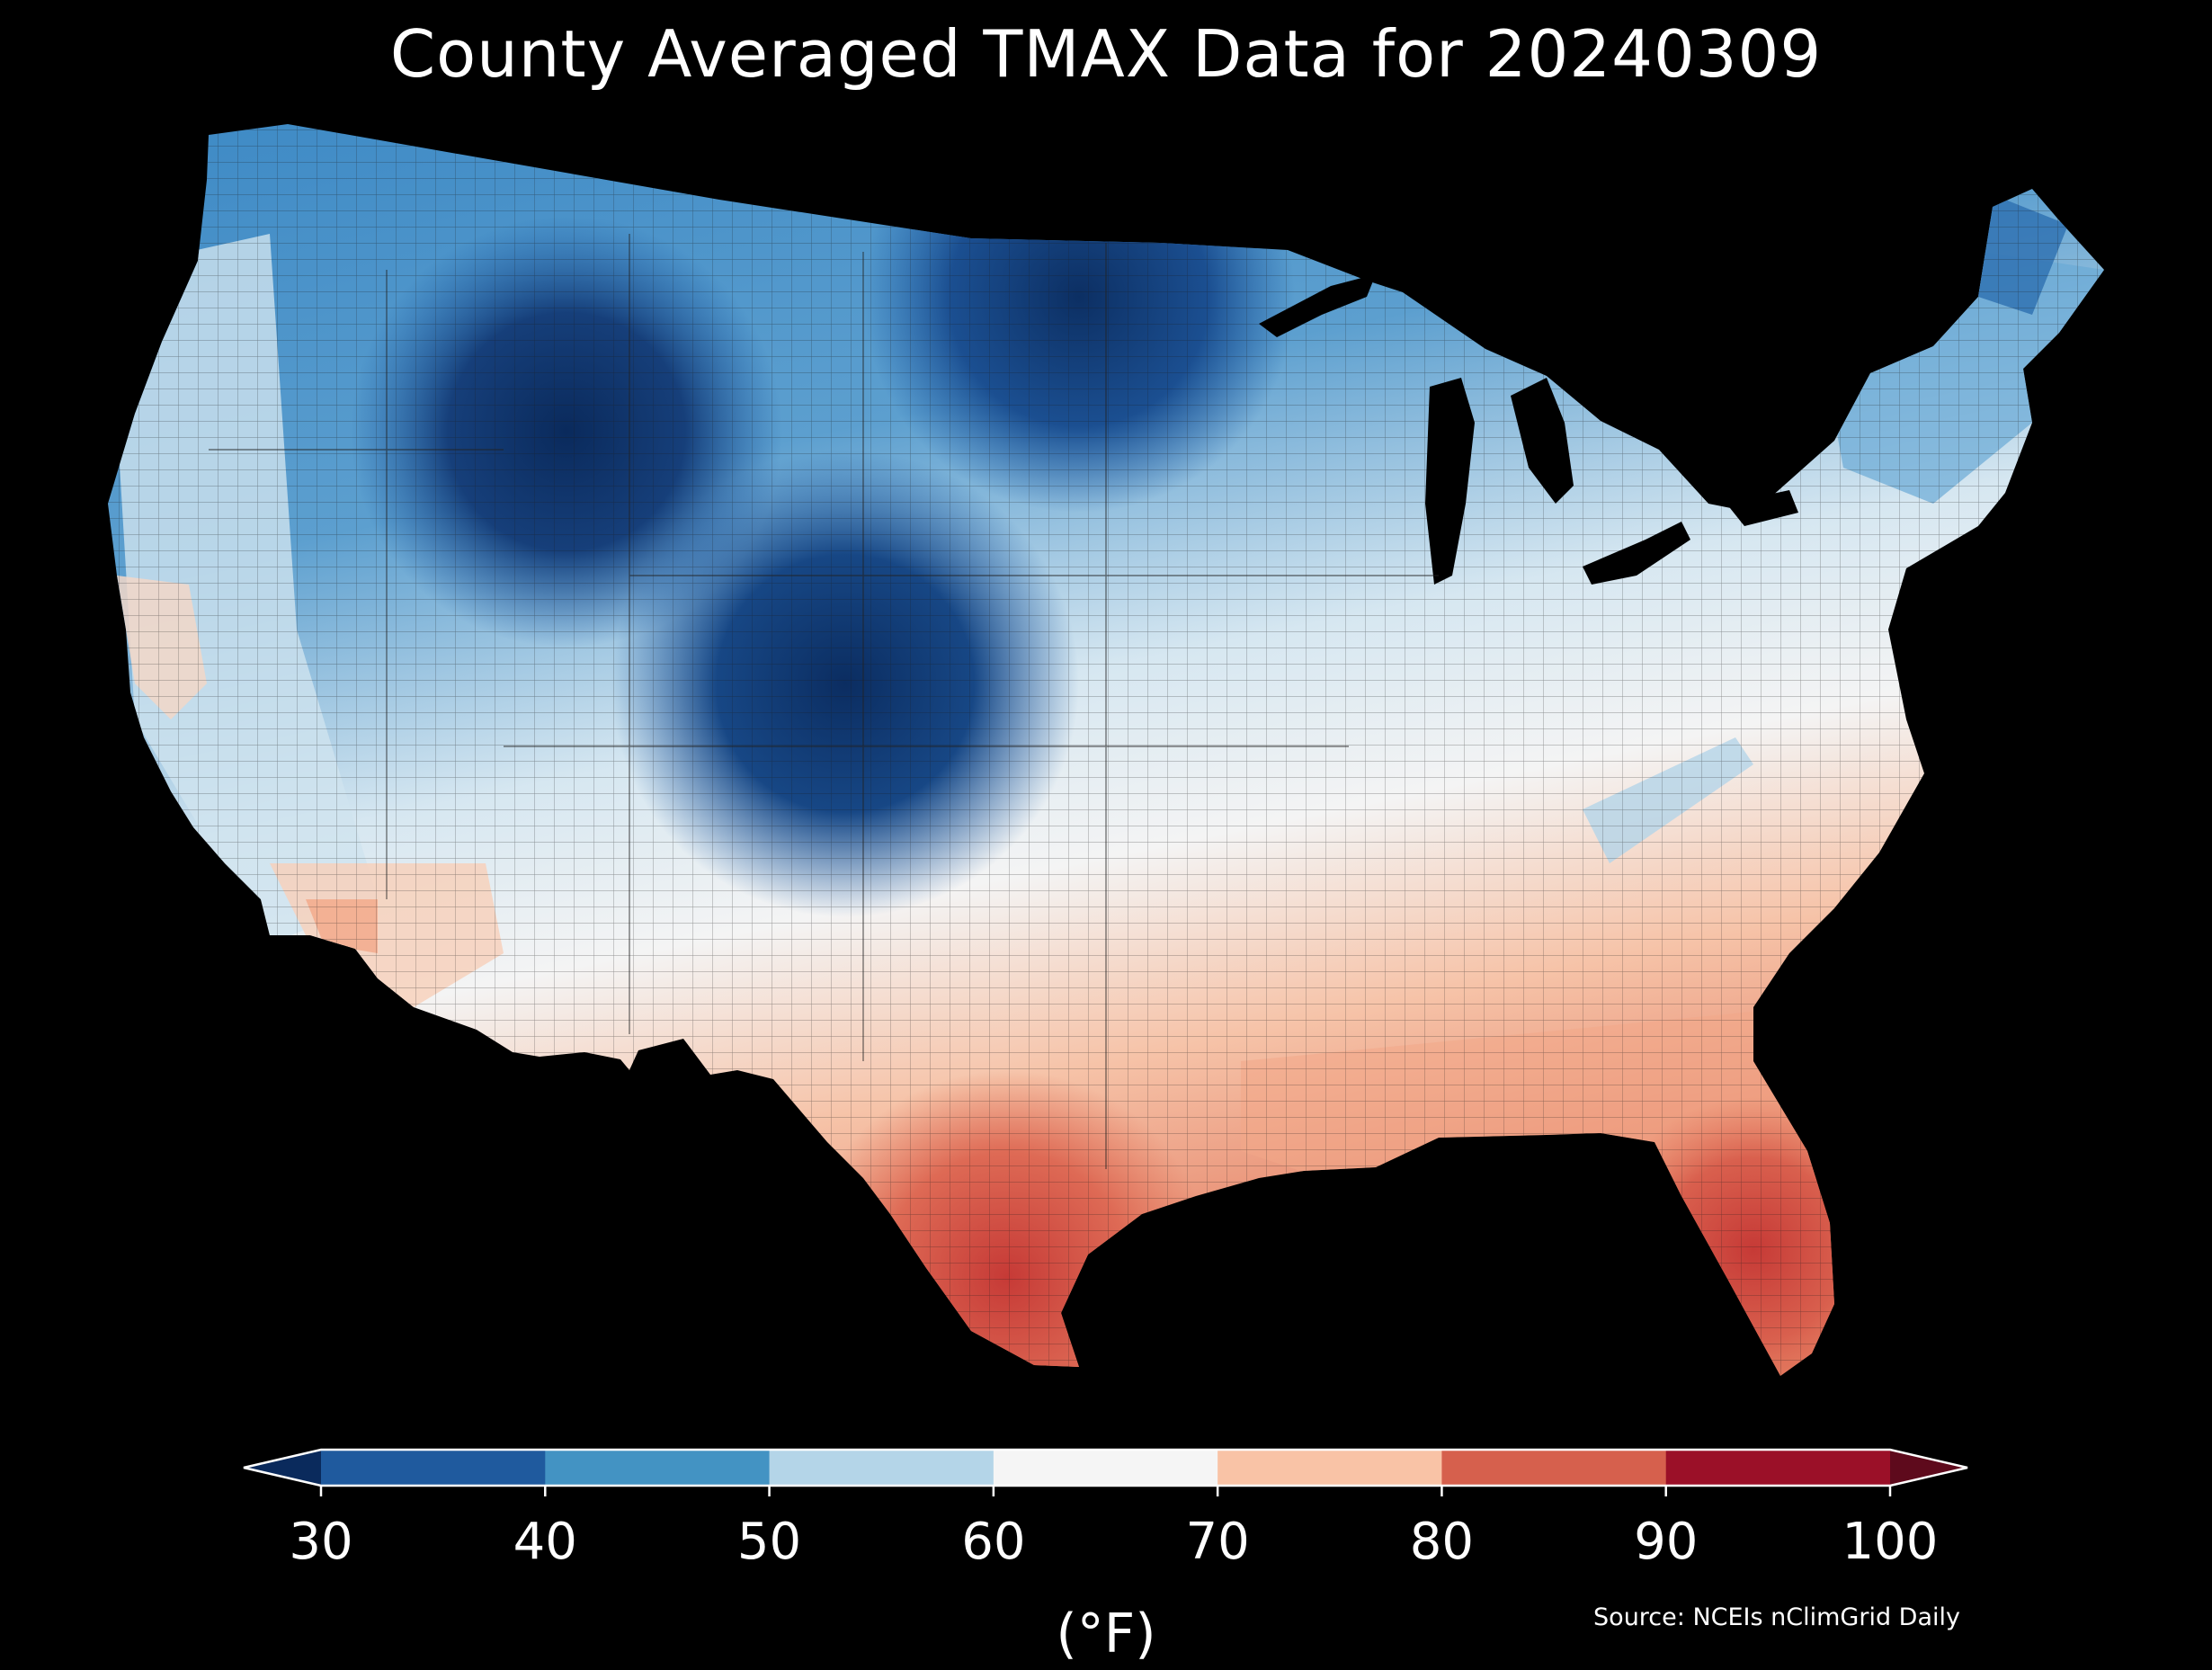 The image size is (2212, 1670). I want to click on colorbar-extend-high, so click(1928, 1468).